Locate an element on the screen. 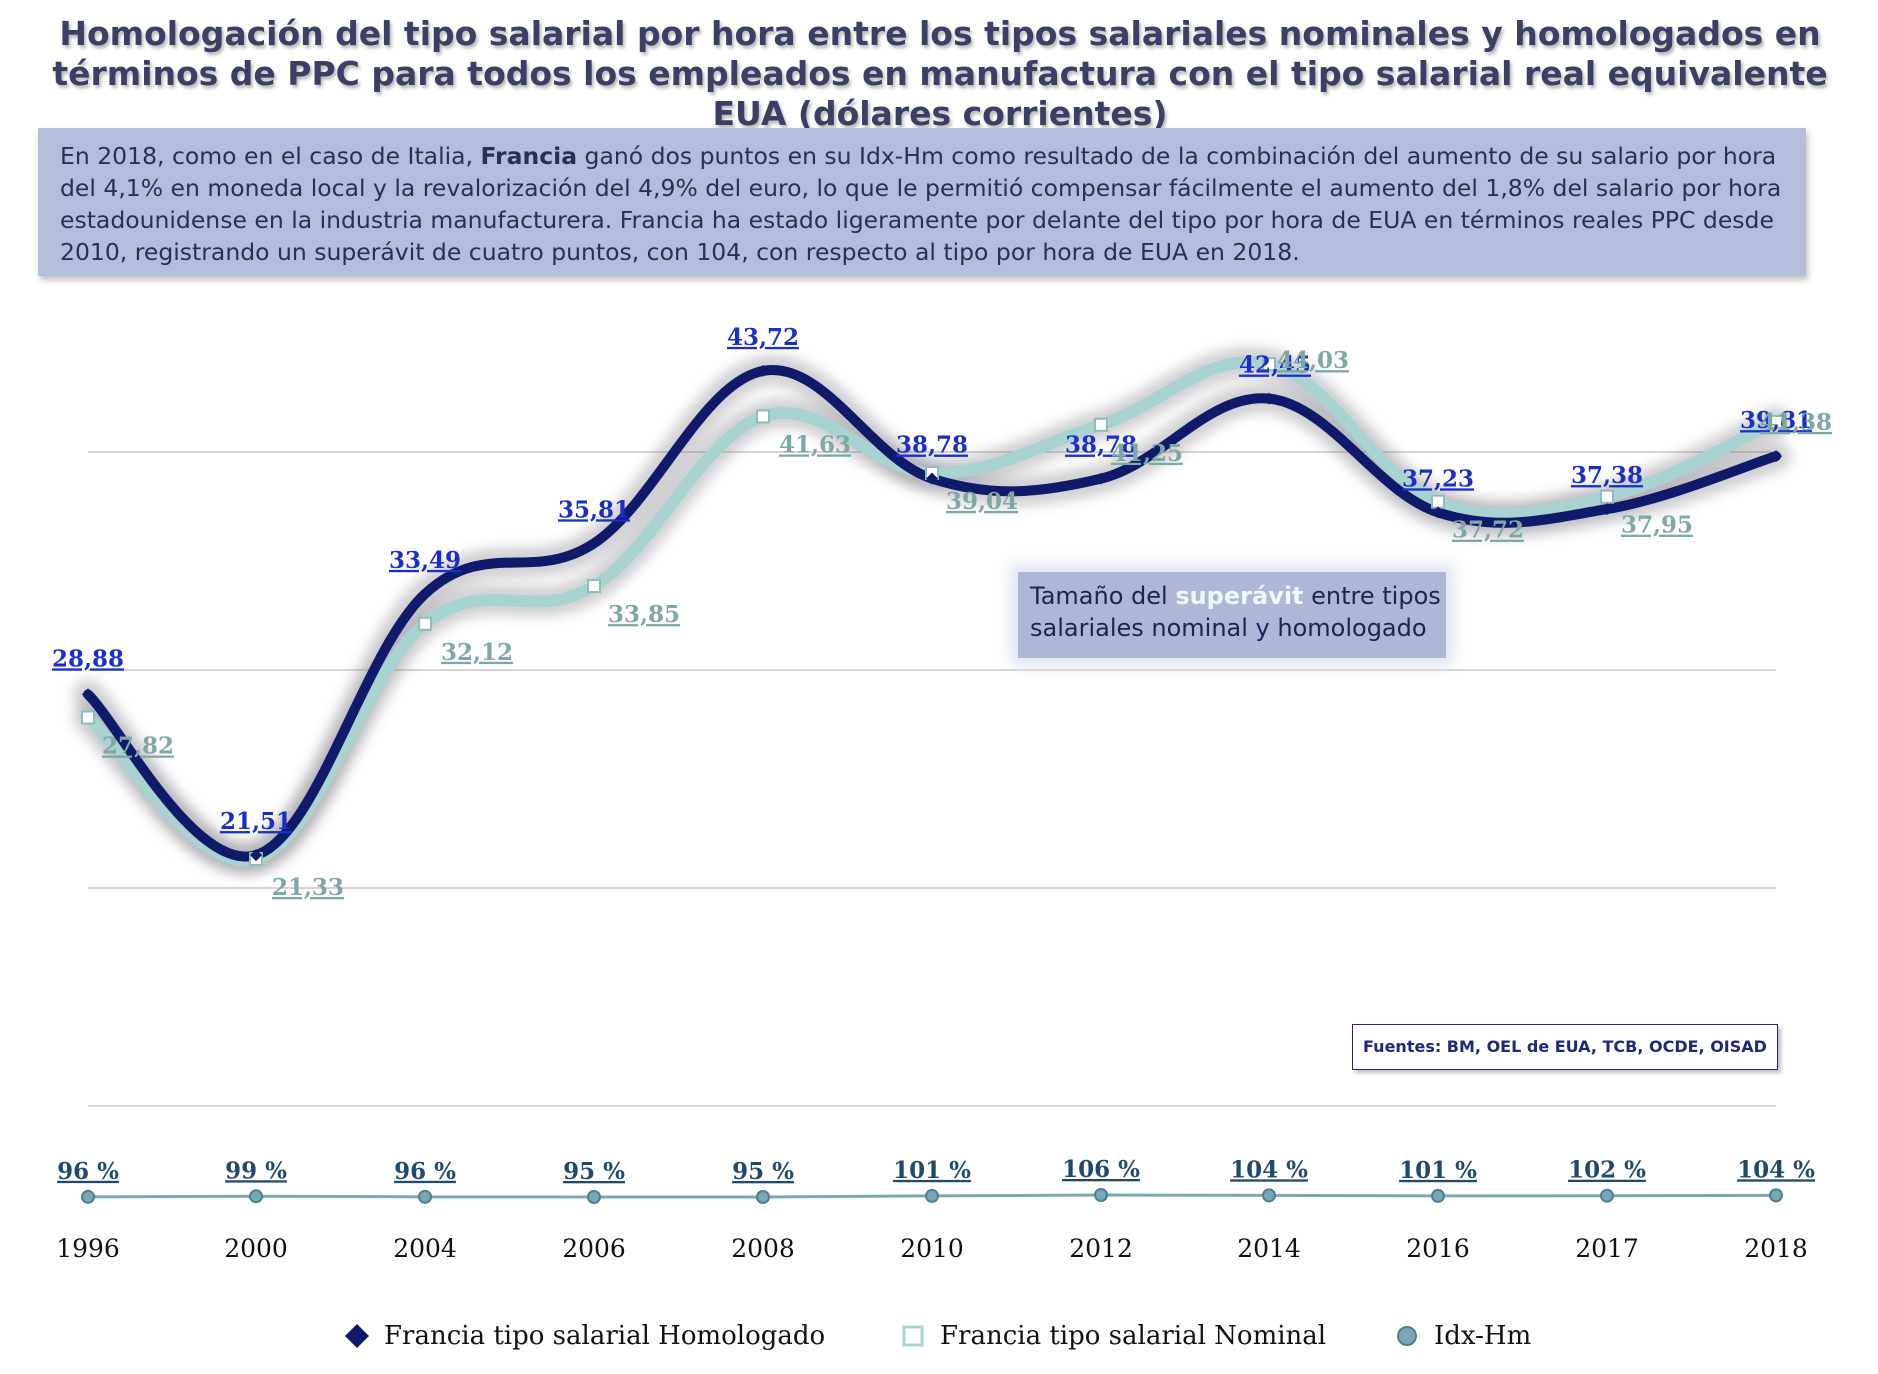 This screenshot has height=1374, width=1878. legend-label-nominal: Francia tipo salarial Nominal is located at coordinates (1133, 1336).